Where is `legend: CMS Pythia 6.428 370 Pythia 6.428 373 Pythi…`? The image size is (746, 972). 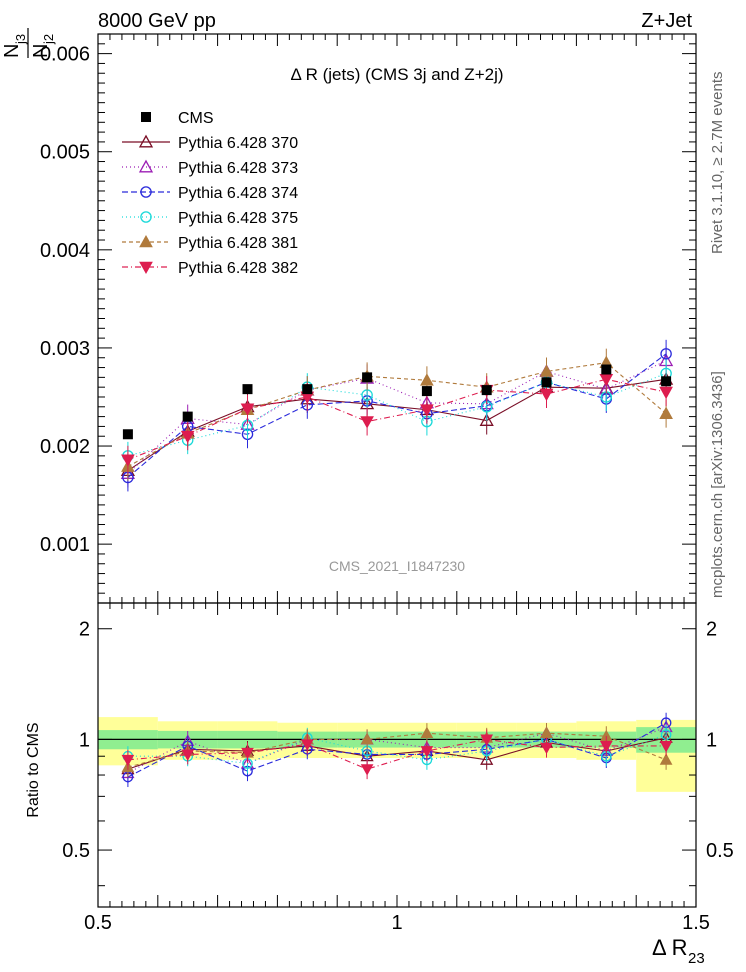
legend: CMS Pythia 6.428 370 Pythia 6.428 373 Pythi… is located at coordinates (210, 193).